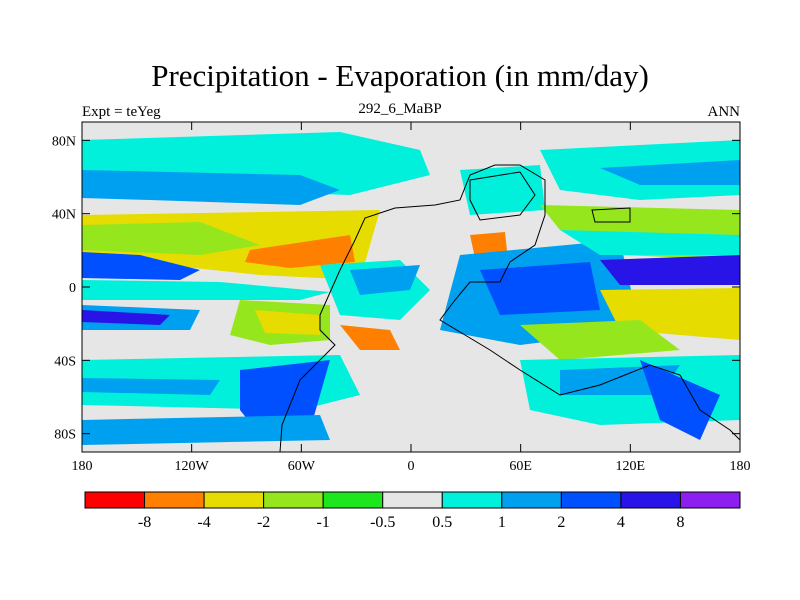 This screenshot has height=600, width=800. Describe the element at coordinates (400, 109) in the screenshot. I see `chart-subtitle: 292_6_MaBP` at that location.